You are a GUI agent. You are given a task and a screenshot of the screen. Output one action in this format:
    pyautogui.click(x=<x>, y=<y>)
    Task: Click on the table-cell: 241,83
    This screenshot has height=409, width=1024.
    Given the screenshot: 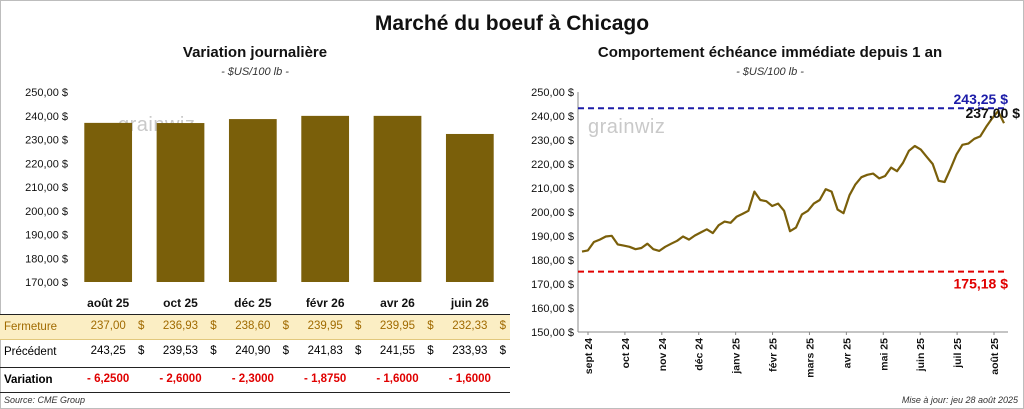 What is the action you would take?
    pyautogui.click(x=325, y=351)
    